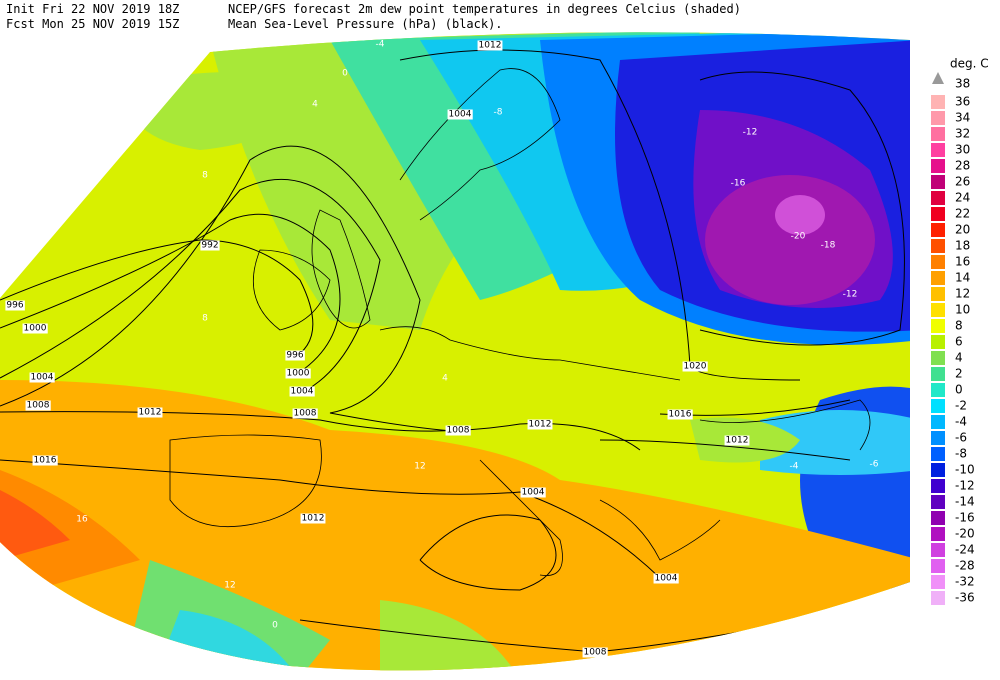  I want to click on legend-label: 2, so click(959, 374).